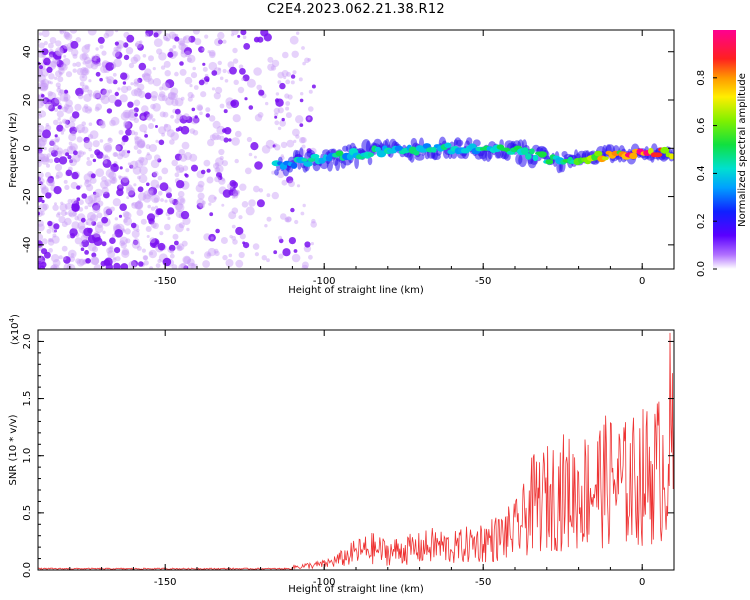 The image size is (750, 600). Describe the element at coordinates (27, 51) in the screenshot. I see `heatmap-y-tick-label: 40` at that location.